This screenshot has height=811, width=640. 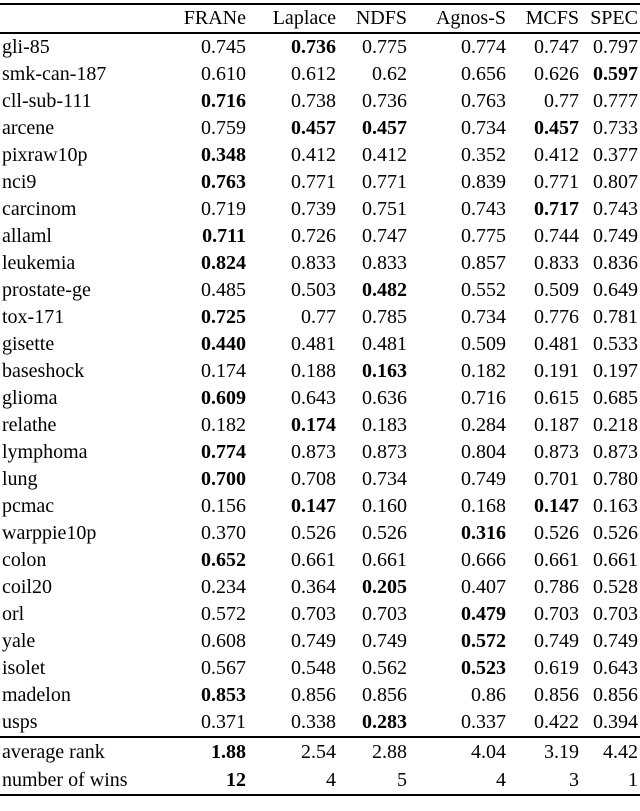 What do you see at coordinates (373, 751) in the screenshot?
I see `value-cell: 2.88` at bounding box center [373, 751].